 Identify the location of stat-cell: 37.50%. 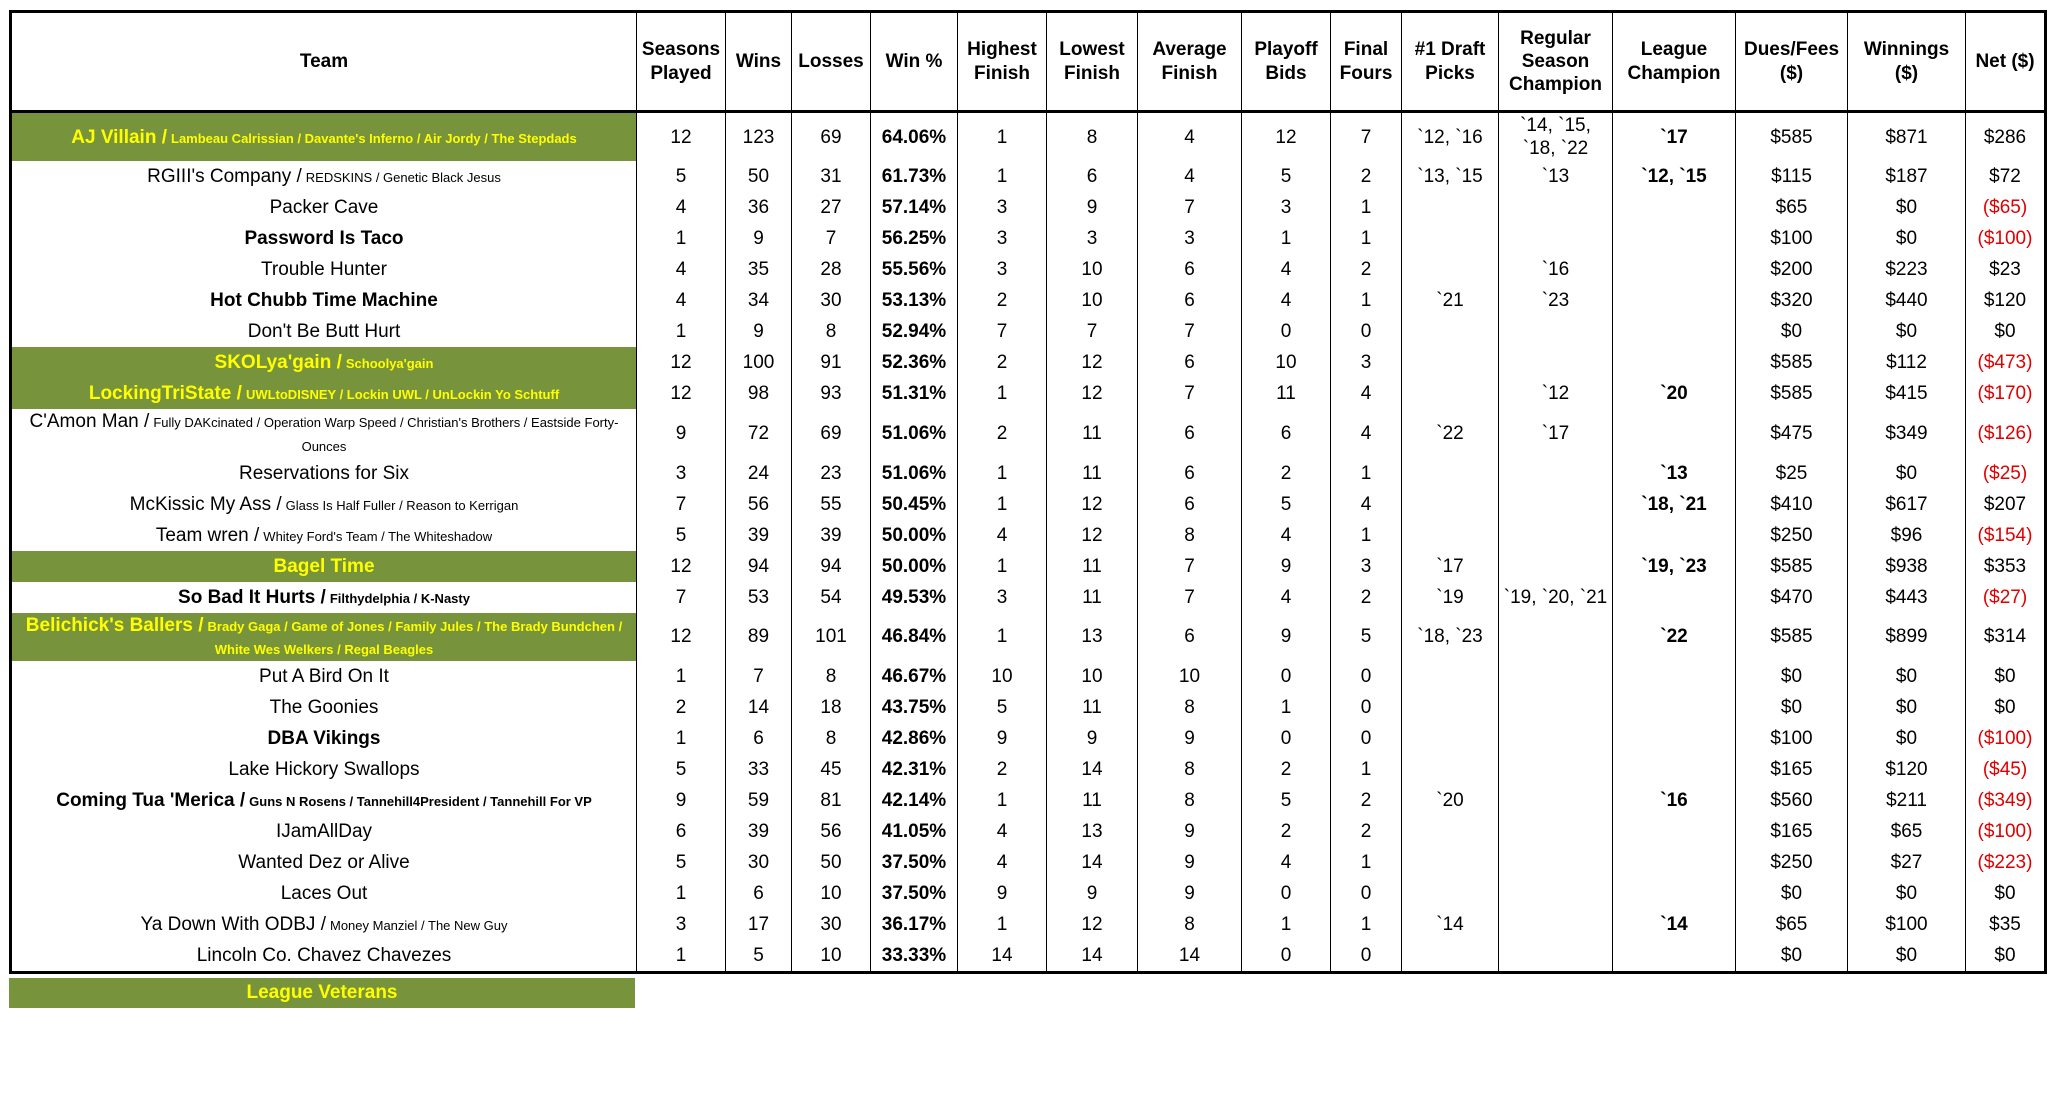
(914, 894).